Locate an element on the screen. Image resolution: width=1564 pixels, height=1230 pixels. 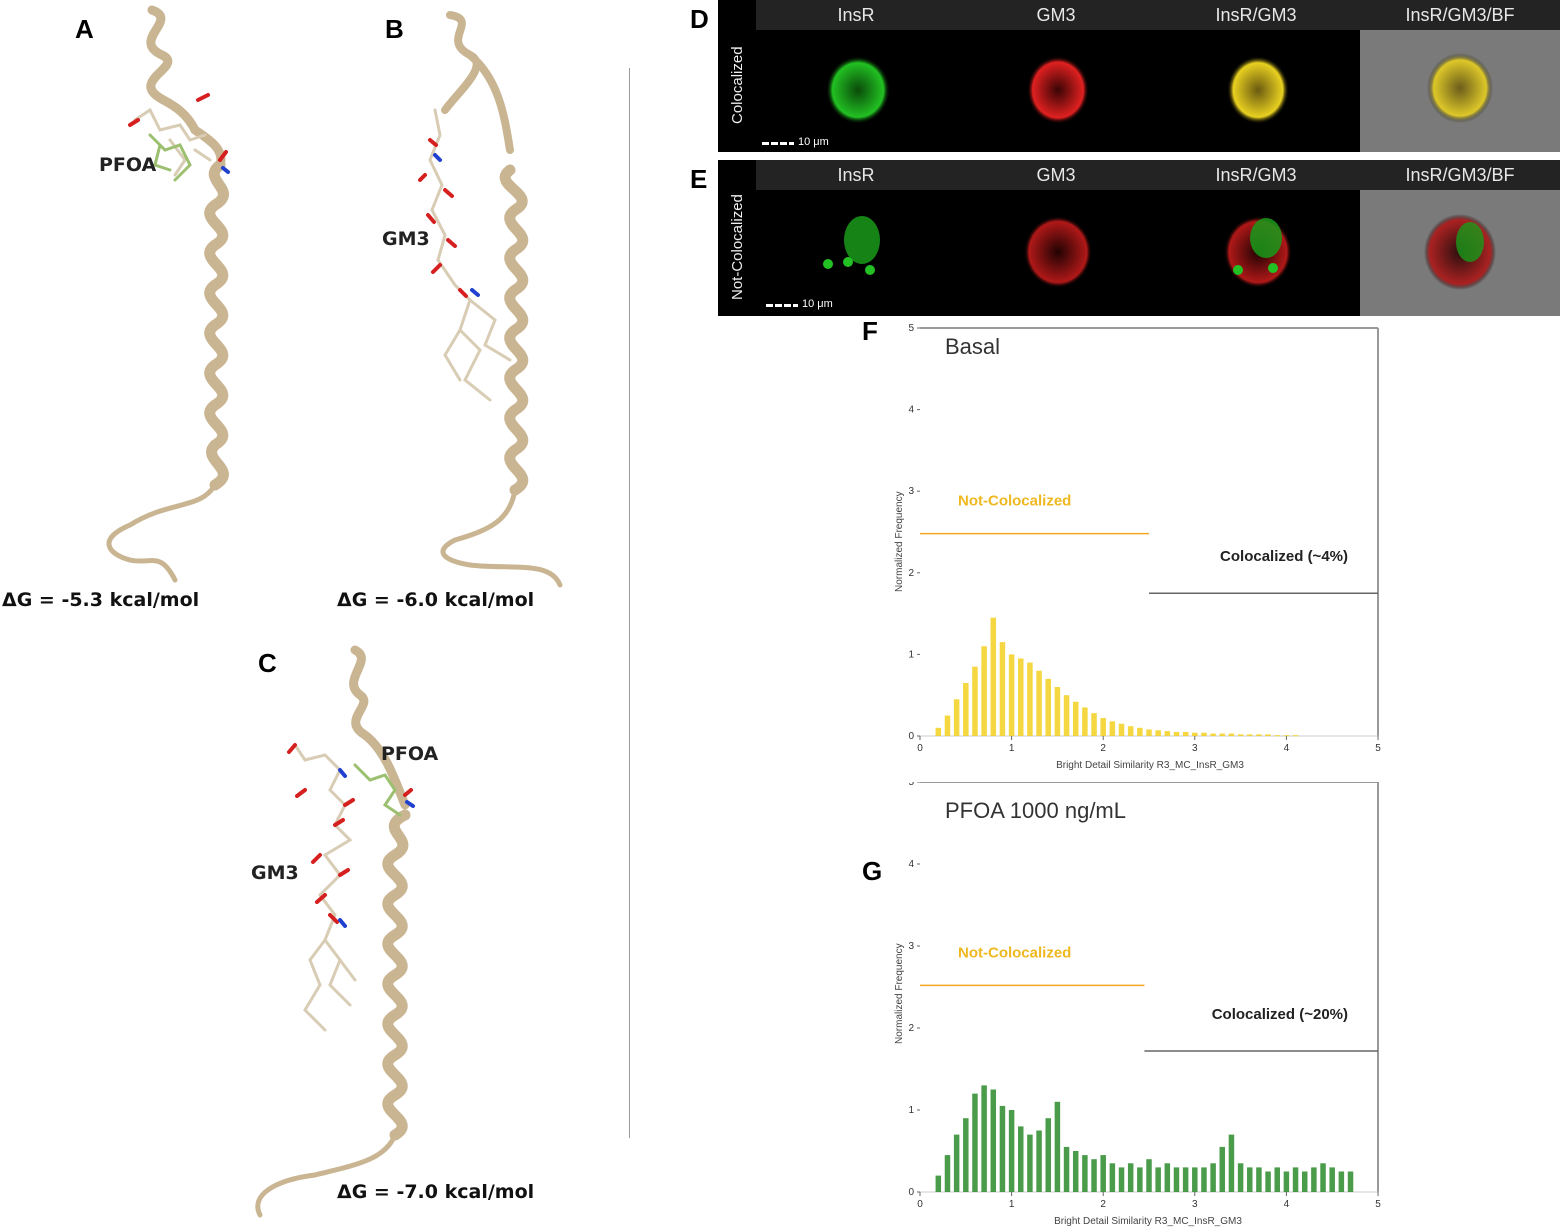
binding-energy-b: ΔG = -6.0 kcal/mol is located at coordinates (436, 600).